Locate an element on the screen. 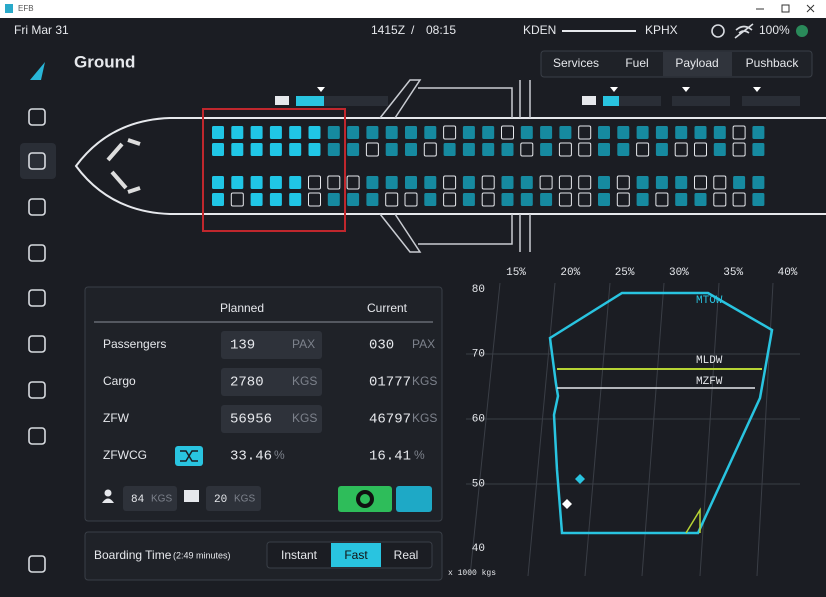 The height and width of the screenshot is (597, 826). tab: Services is located at coordinates (576, 63).